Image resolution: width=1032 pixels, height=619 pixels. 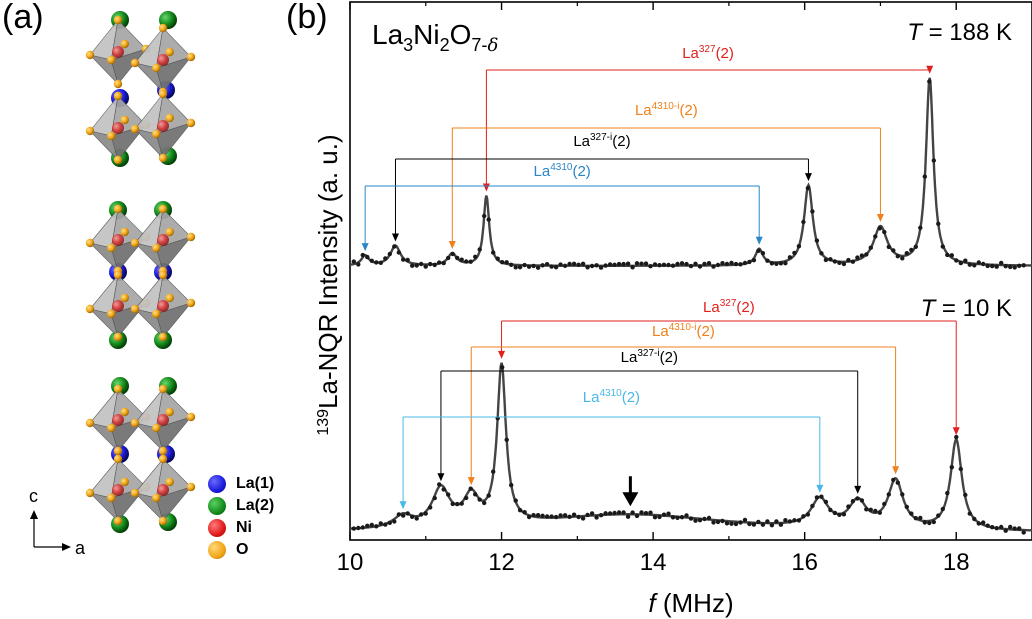 I want to click on title-sub: 7-, so click(x=479, y=45).